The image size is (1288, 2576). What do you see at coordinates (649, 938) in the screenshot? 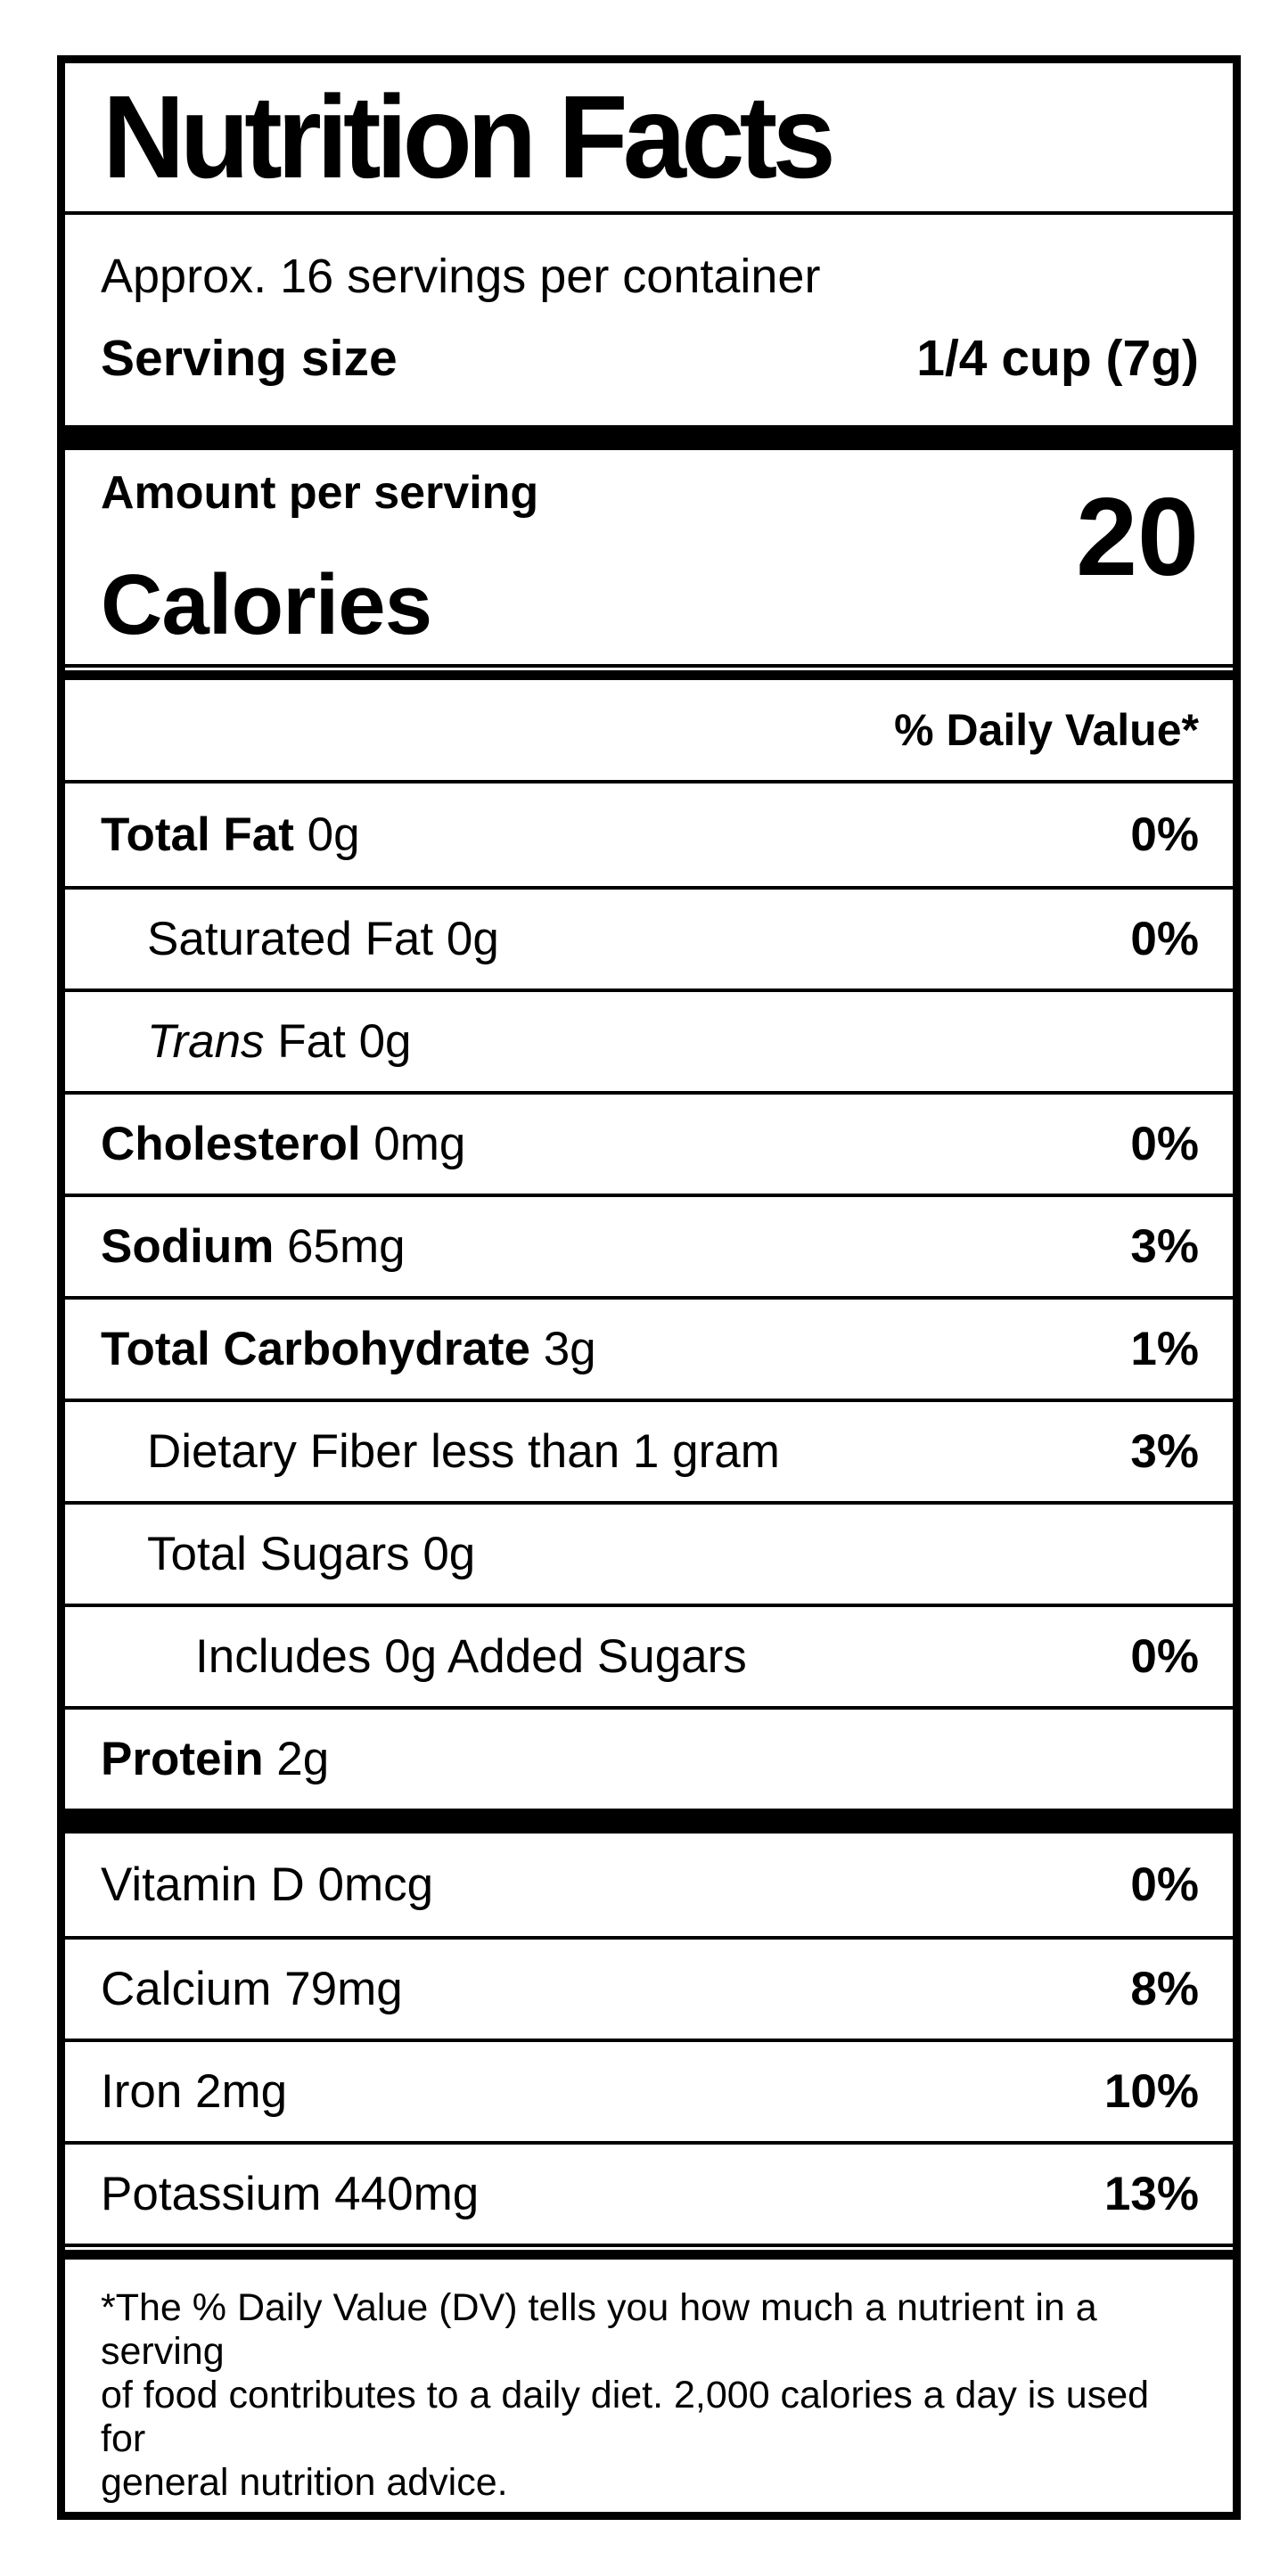
I see `nutrient-row-saturated-fat: Saturated Fat 0g 0%` at bounding box center [649, 938].